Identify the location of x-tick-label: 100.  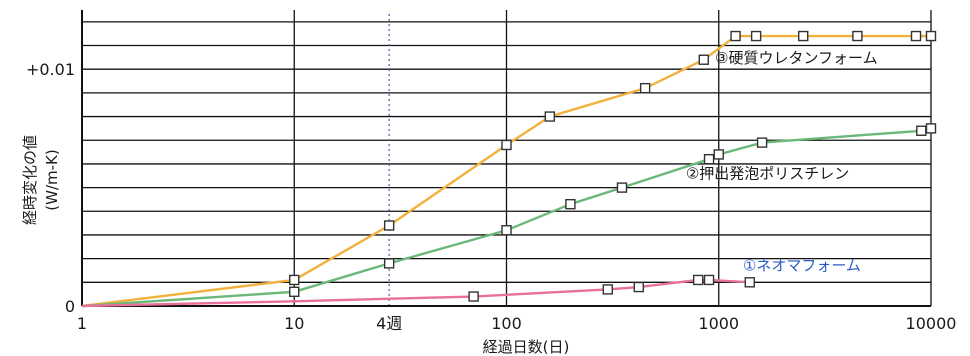
(506, 323).